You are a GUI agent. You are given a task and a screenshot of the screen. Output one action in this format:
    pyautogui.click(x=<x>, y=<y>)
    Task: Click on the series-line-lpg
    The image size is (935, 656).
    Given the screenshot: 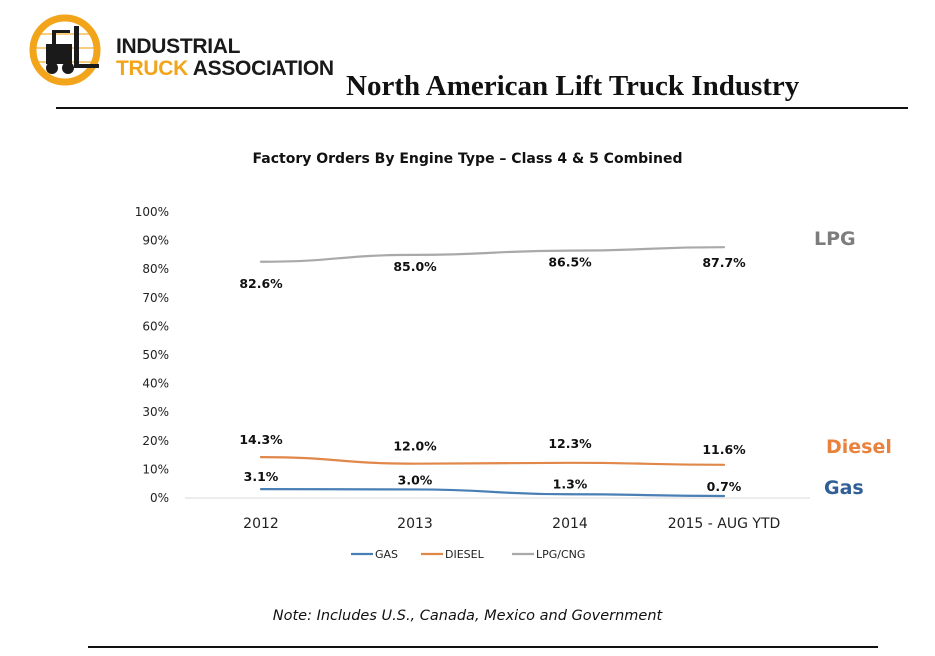 What is the action you would take?
    pyautogui.click(x=492, y=254)
    